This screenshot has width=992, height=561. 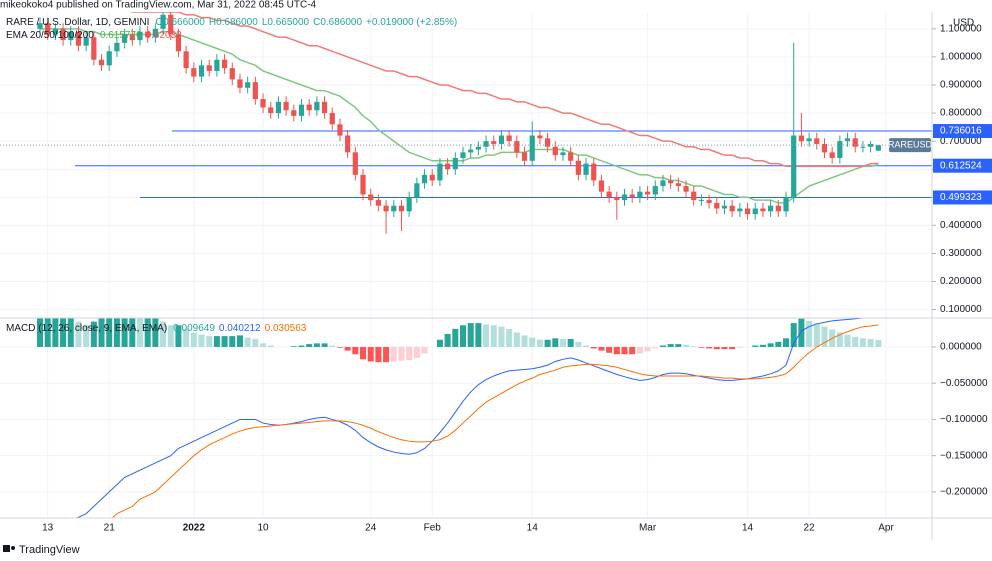 What do you see at coordinates (648, 528) in the screenshot?
I see `x-tick-label: Mar` at bounding box center [648, 528].